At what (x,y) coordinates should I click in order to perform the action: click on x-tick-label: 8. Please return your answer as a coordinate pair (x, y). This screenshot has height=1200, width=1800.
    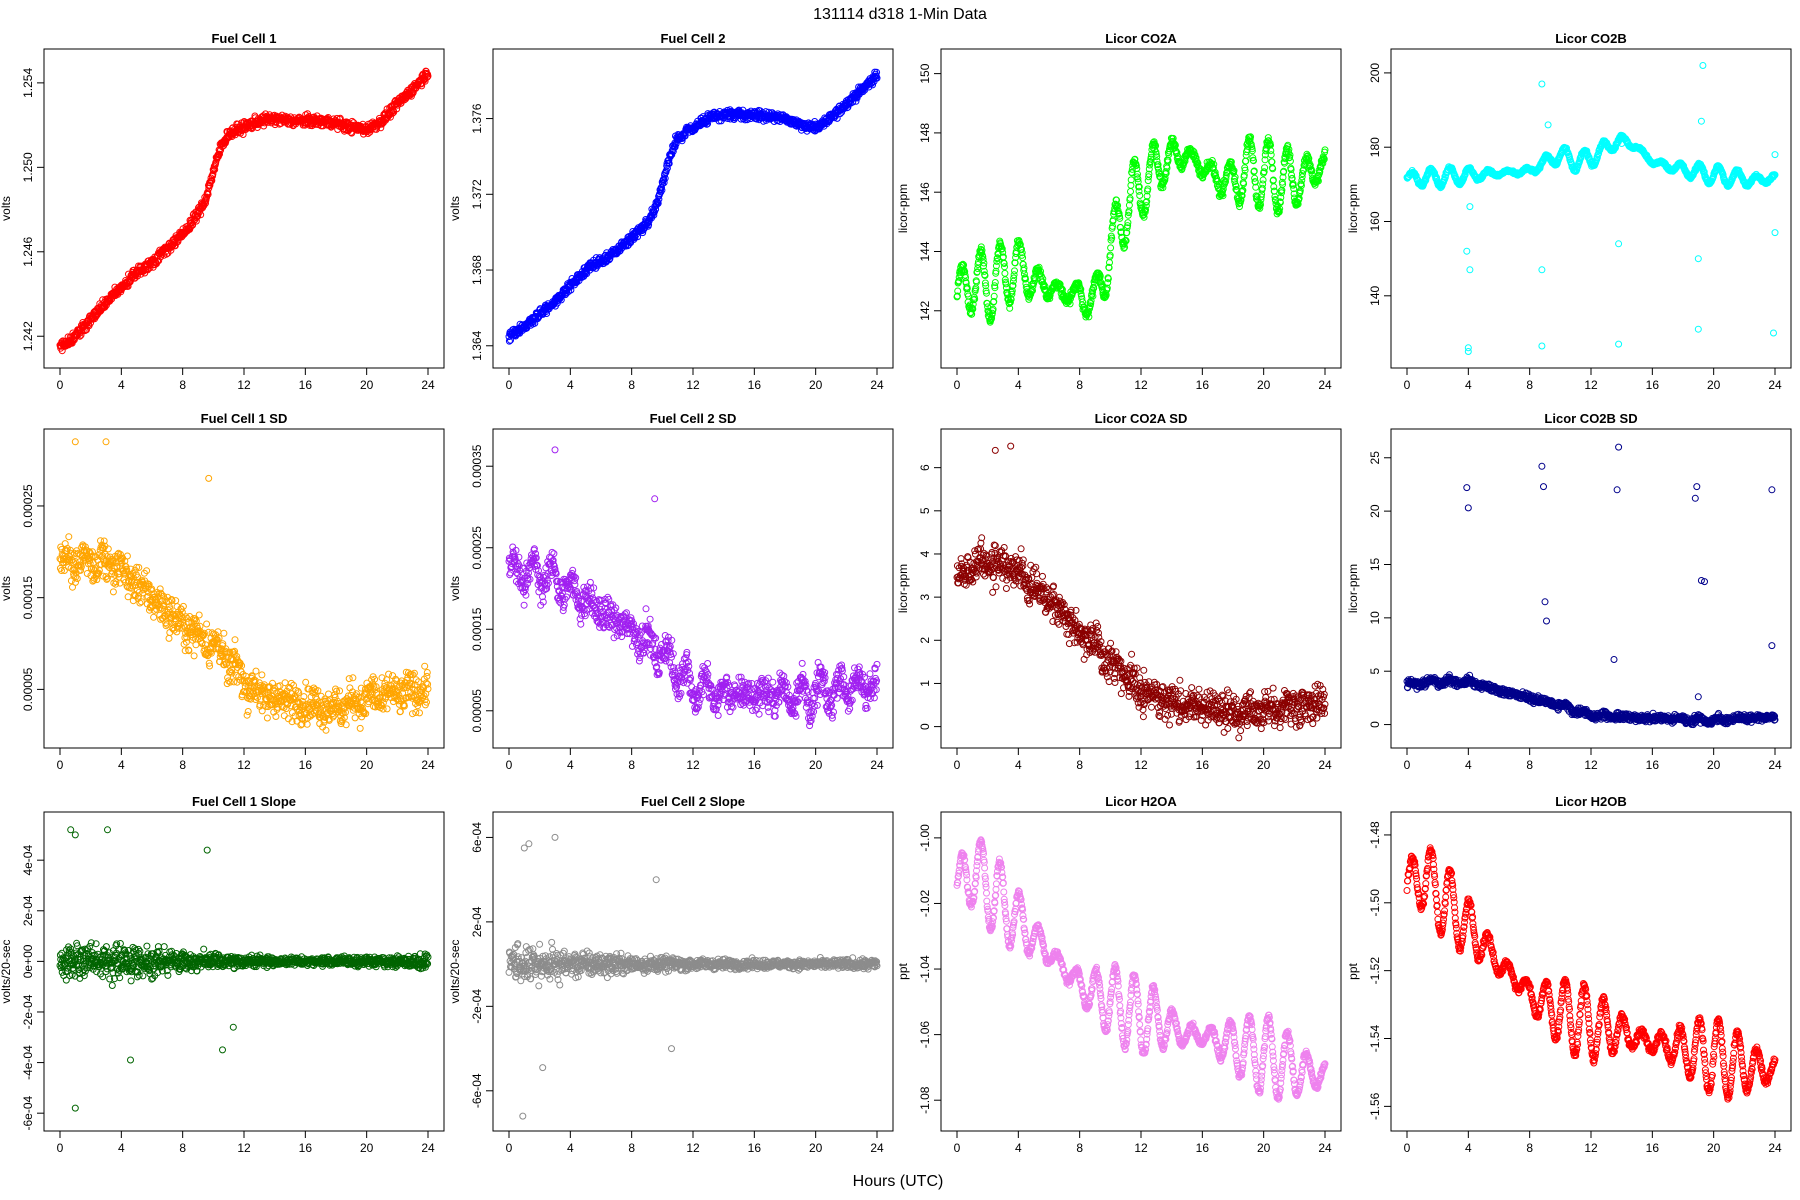
    Looking at the image, I should click on (182, 765).